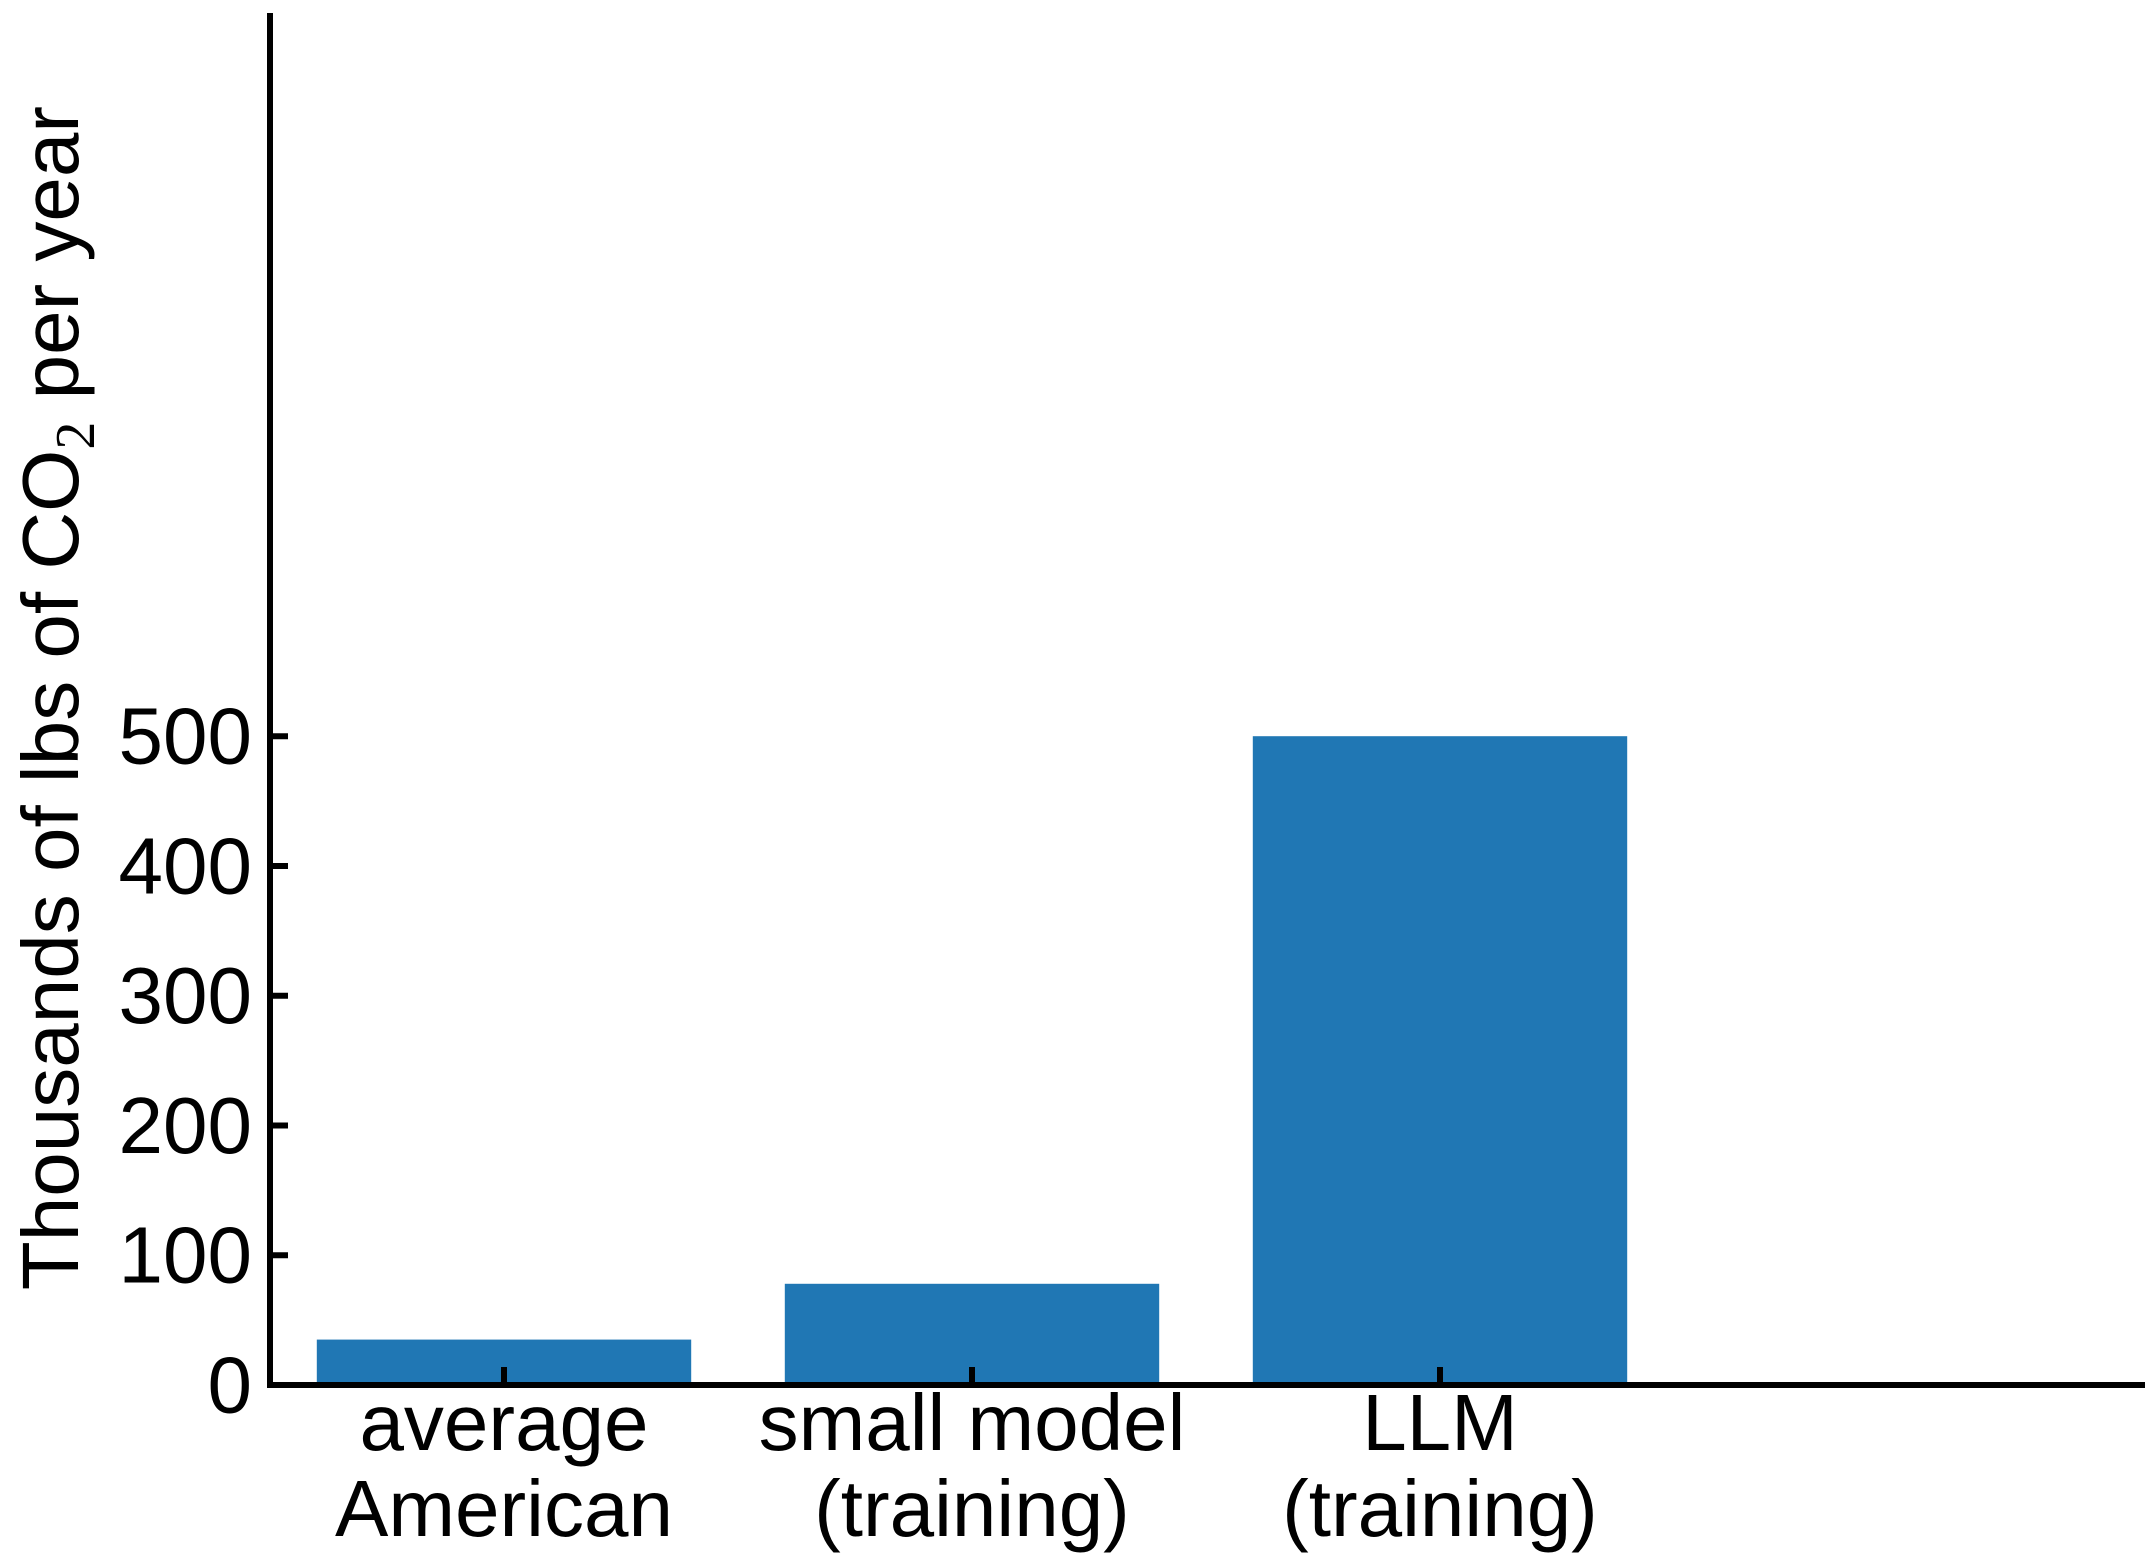 The width and height of the screenshot is (2148, 1566). I want to click on x-tick-label-2: LLM (training), so click(1440, 1465).